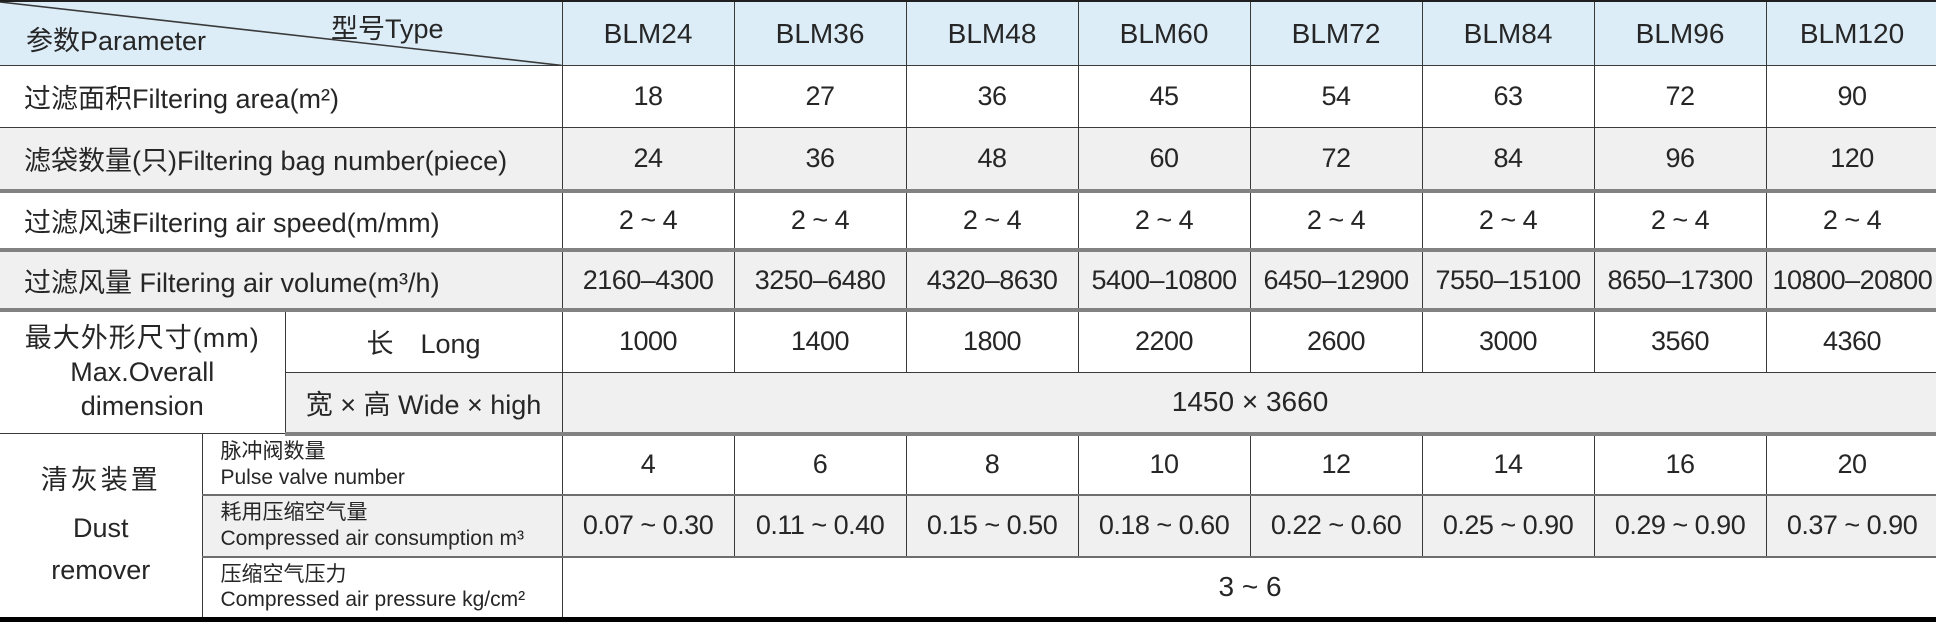 This screenshot has width=1936, height=624. I want to click on corner-header-cell: 型号Type 参数Parameter, so click(281, 33).